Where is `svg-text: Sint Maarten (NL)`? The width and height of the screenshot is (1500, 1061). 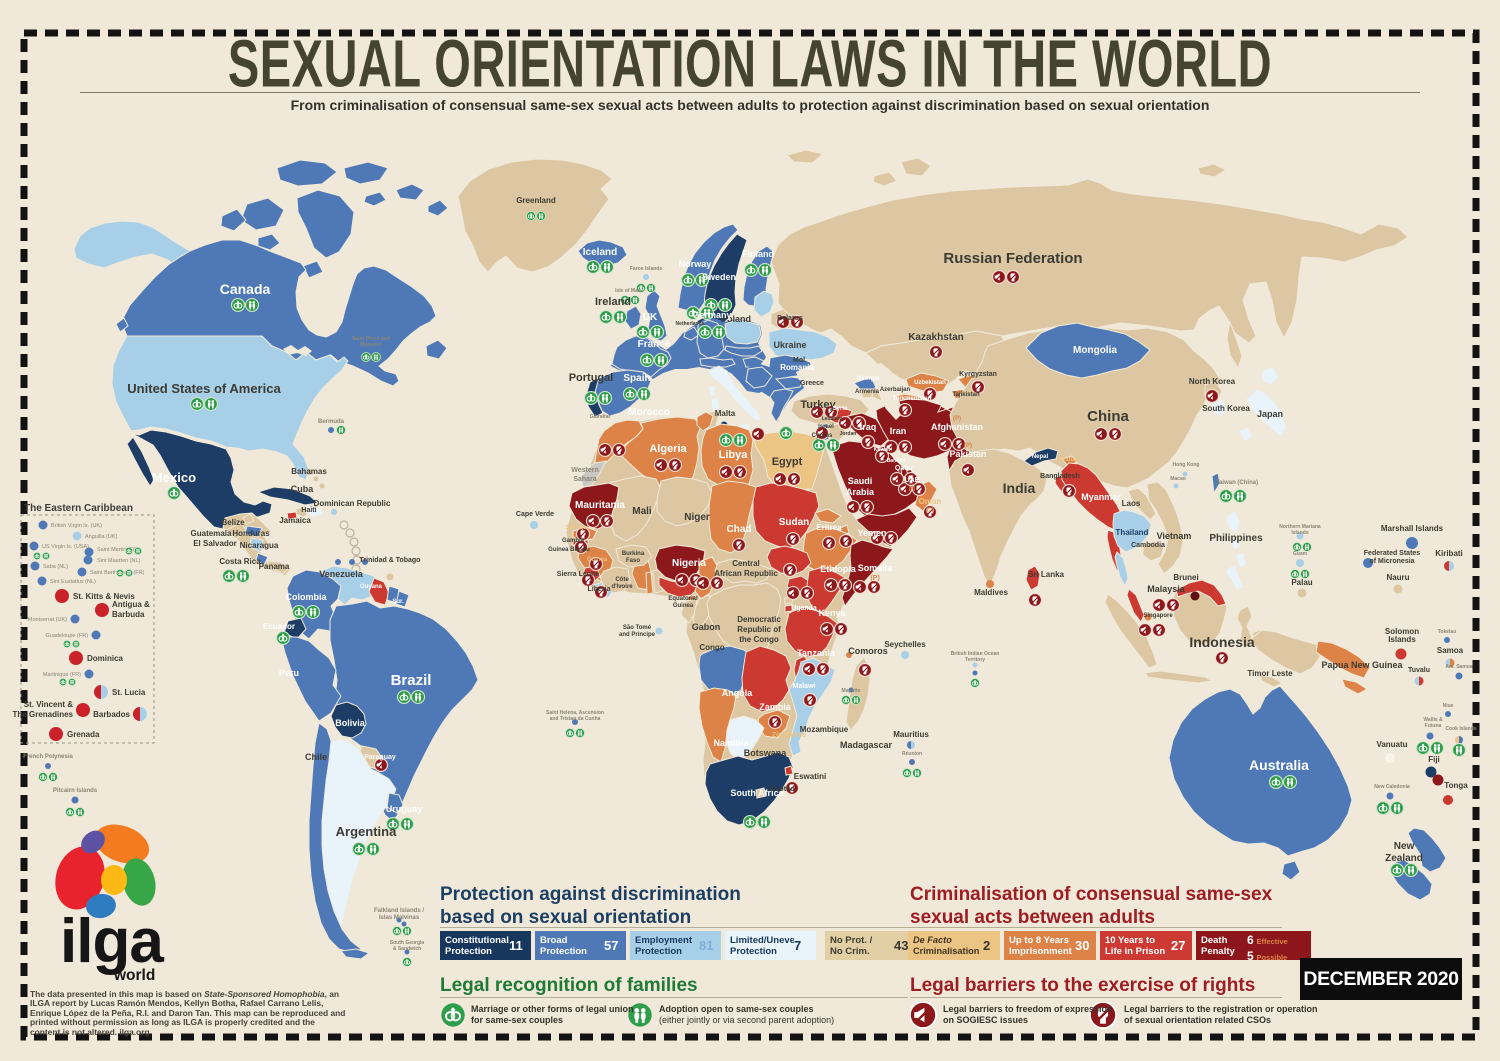
svg-text: Sint Maarten (NL) is located at coordinates (119, 561).